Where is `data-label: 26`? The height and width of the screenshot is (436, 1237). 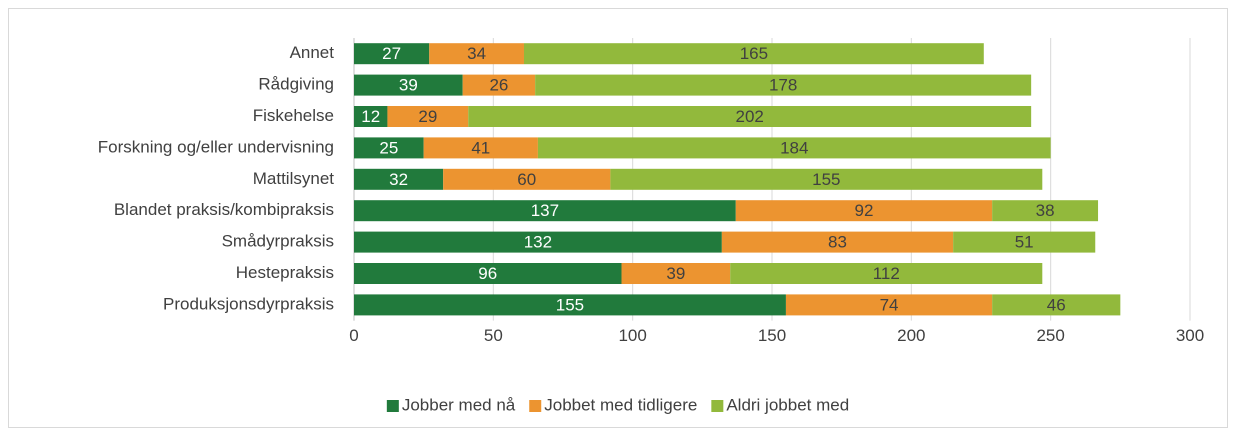
data-label: 26 is located at coordinates (498, 85).